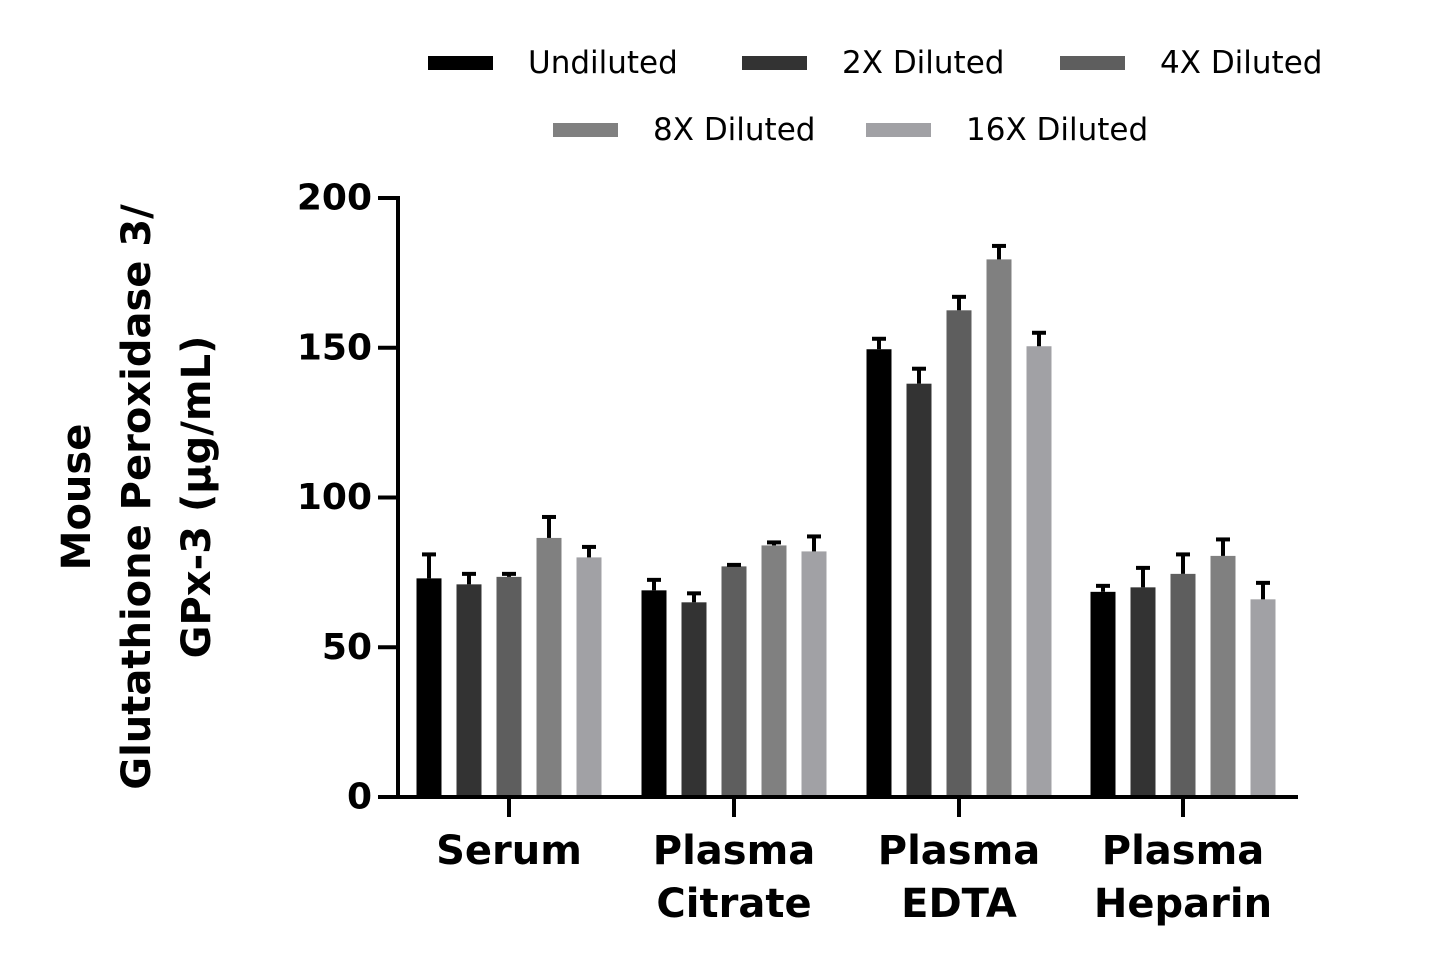  I want to click on bar-series1-cat2, so click(654, 693).